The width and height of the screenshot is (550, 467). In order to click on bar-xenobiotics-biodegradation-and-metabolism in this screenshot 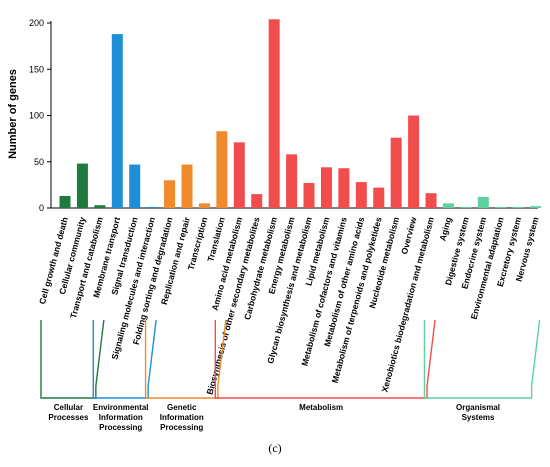, I will do `click(431, 200)`.